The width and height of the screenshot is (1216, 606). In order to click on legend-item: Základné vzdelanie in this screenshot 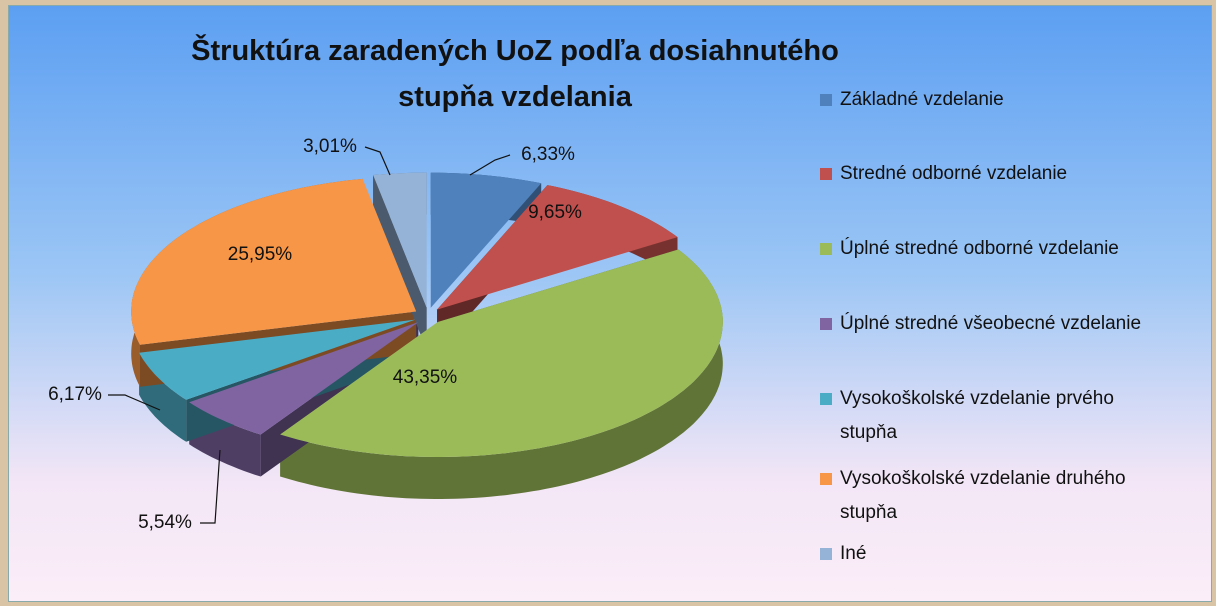, I will do `click(995, 100)`.